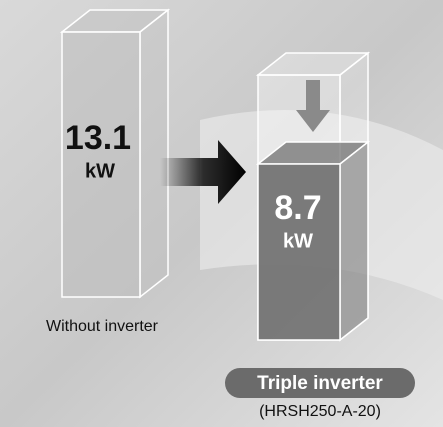  What do you see at coordinates (297, 208) in the screenshot?
I see `value-label: 8.7` at bounding box center [297, 208].